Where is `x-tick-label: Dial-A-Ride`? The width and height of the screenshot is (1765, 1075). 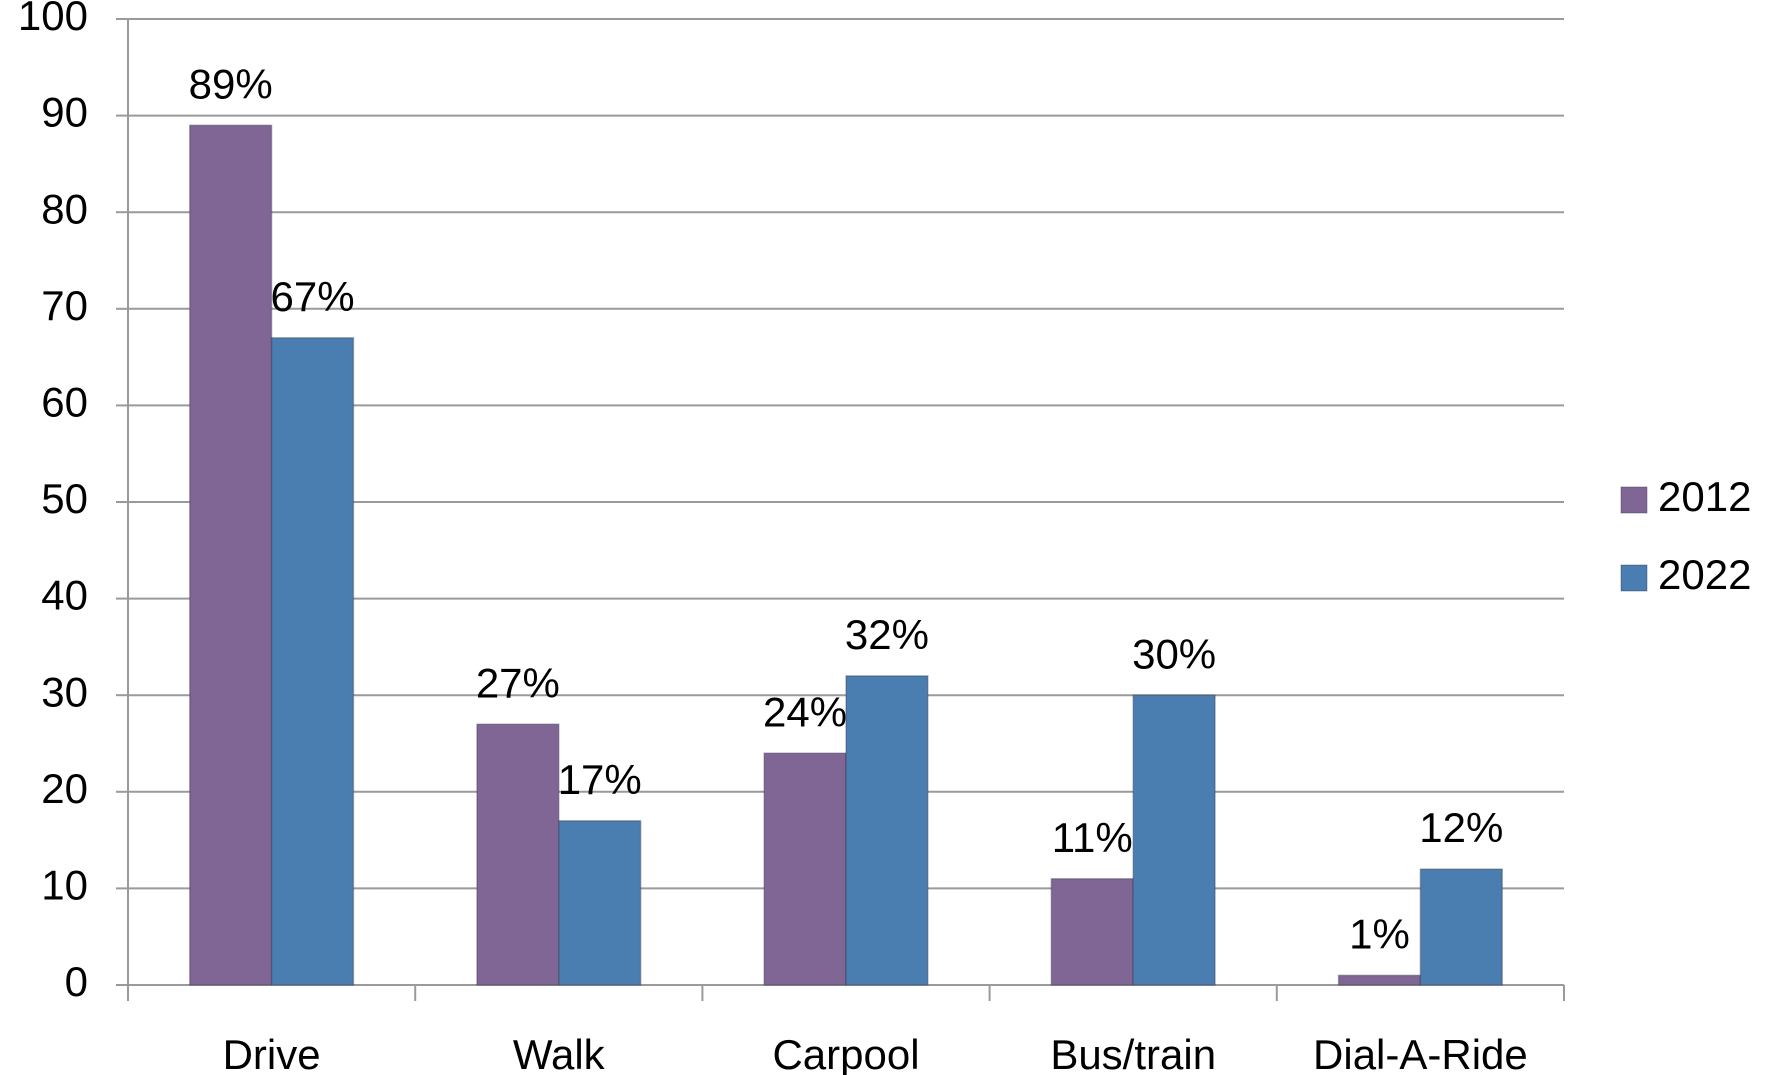
x-tick-label: Dial-A-Ride is located at coordinates (1420, 1053).